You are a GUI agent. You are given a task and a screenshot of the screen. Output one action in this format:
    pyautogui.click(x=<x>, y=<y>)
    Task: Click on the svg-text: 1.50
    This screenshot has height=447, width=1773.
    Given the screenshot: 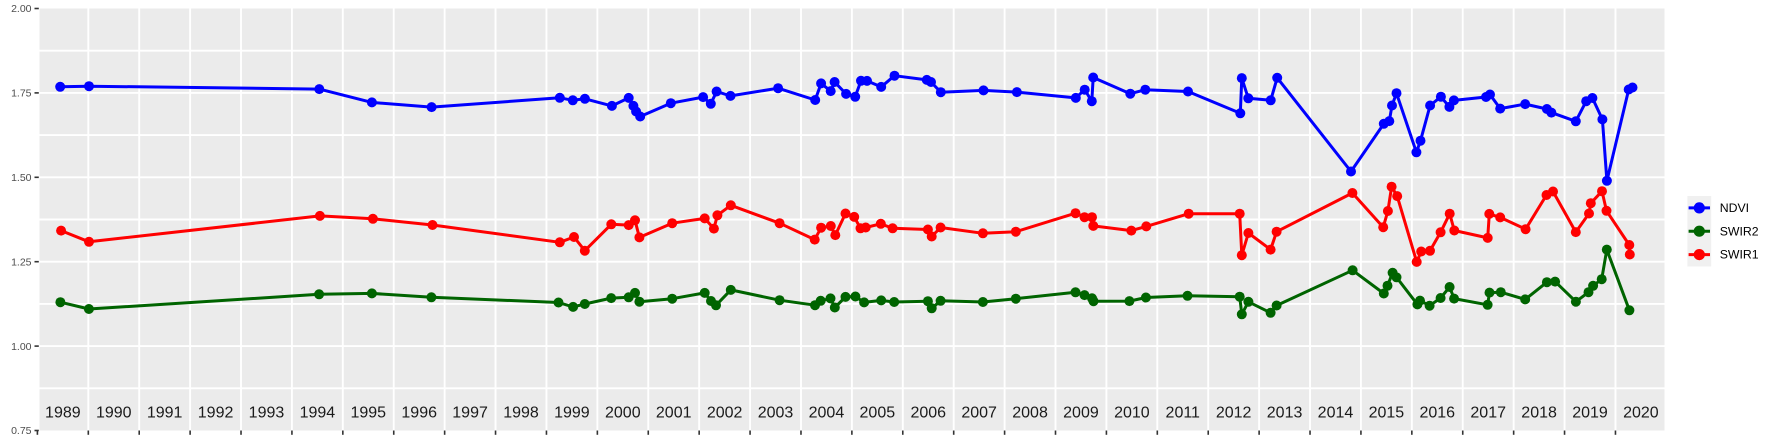 What is the action you would take?
    pyautogui.click(x=21, y=178)
    